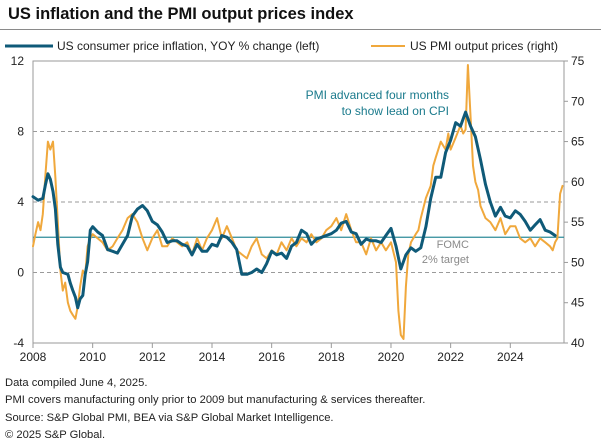  Describe the element at coordinates (578, 61) in the screenshot. I see `y-right-tick-label: 75` at that location.